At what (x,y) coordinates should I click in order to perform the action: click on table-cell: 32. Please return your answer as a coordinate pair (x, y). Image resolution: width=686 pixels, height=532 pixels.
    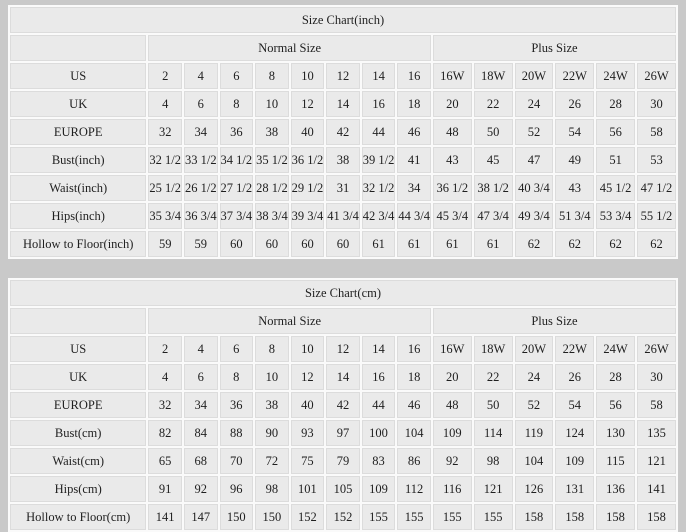
    Looking at the image, I should click on (165, 405).